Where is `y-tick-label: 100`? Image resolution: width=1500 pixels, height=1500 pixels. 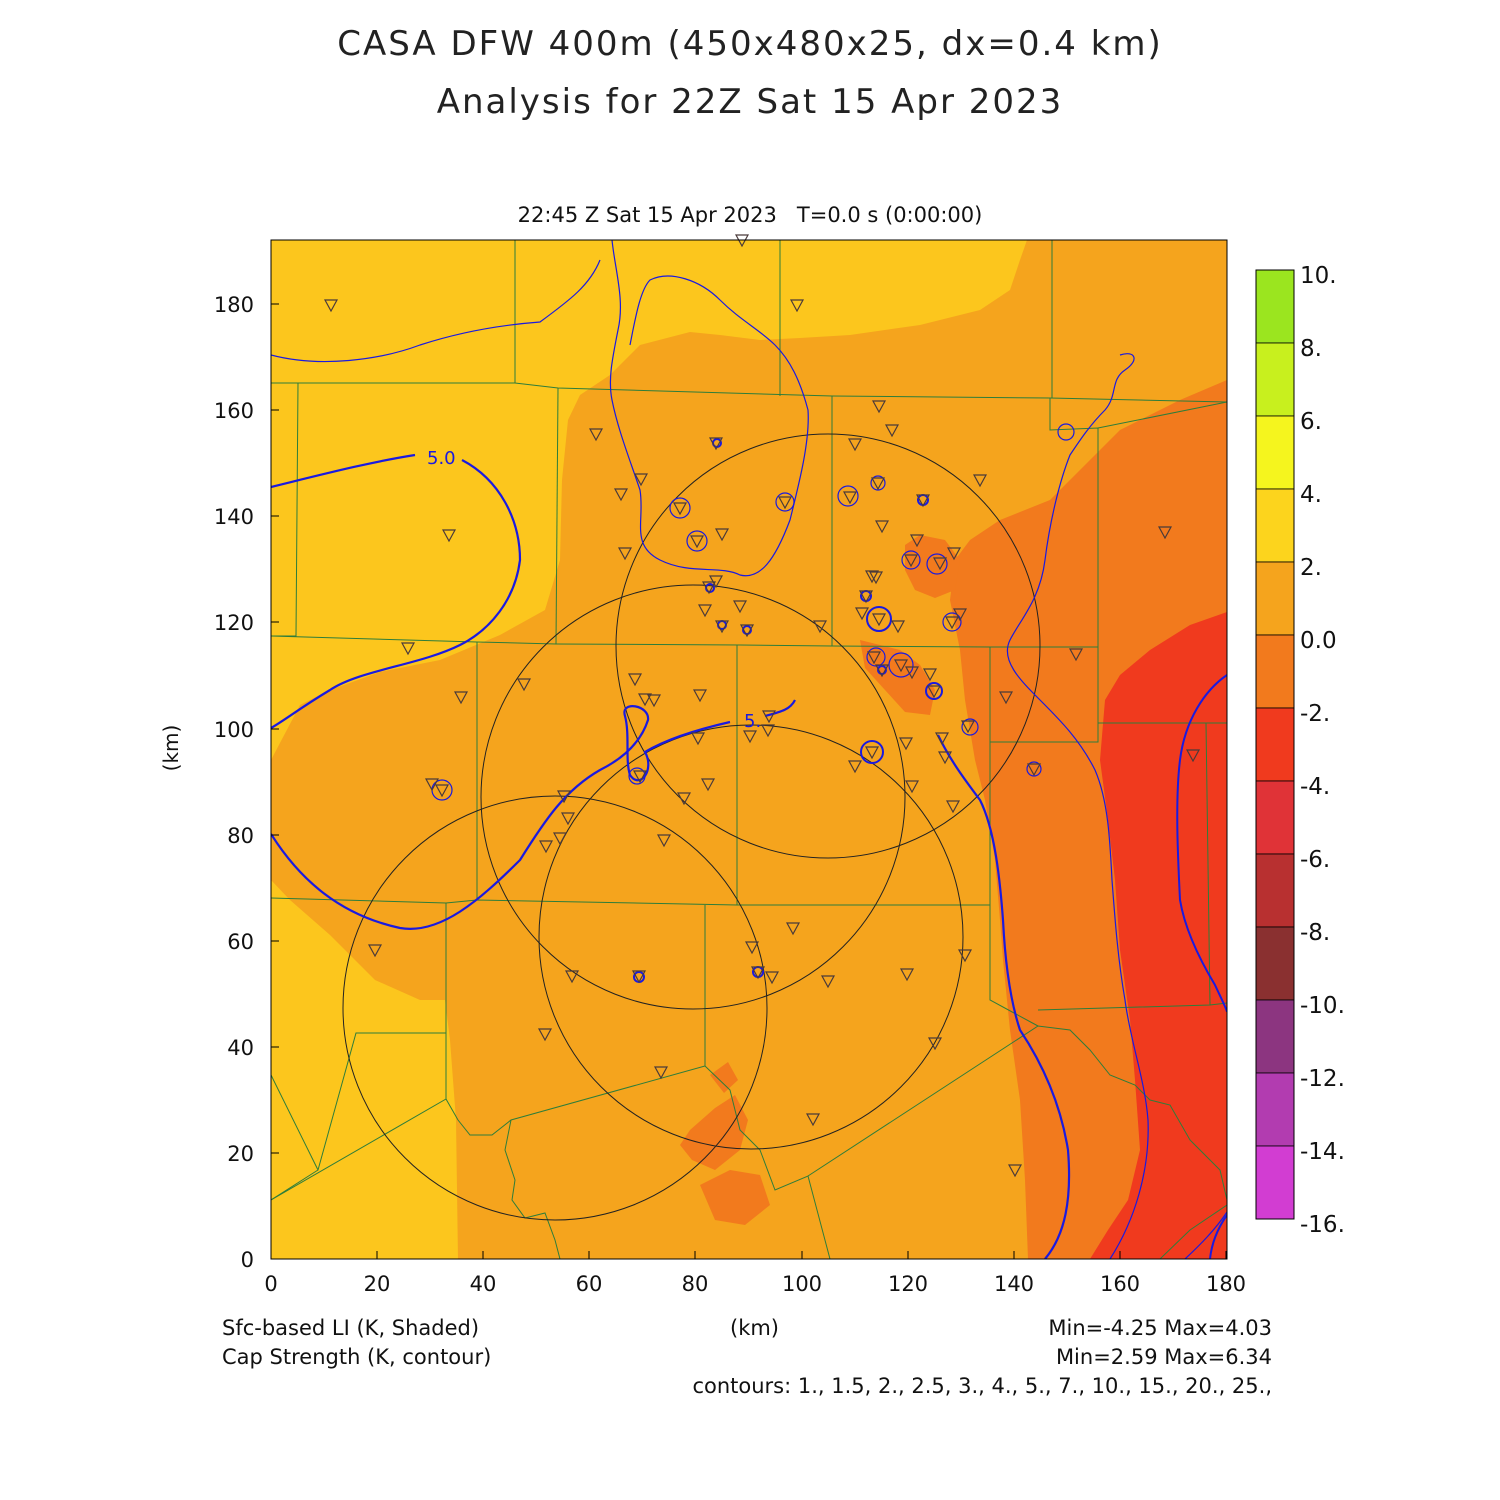
y-tick-label: 100 is located at coordinates (234, 730).